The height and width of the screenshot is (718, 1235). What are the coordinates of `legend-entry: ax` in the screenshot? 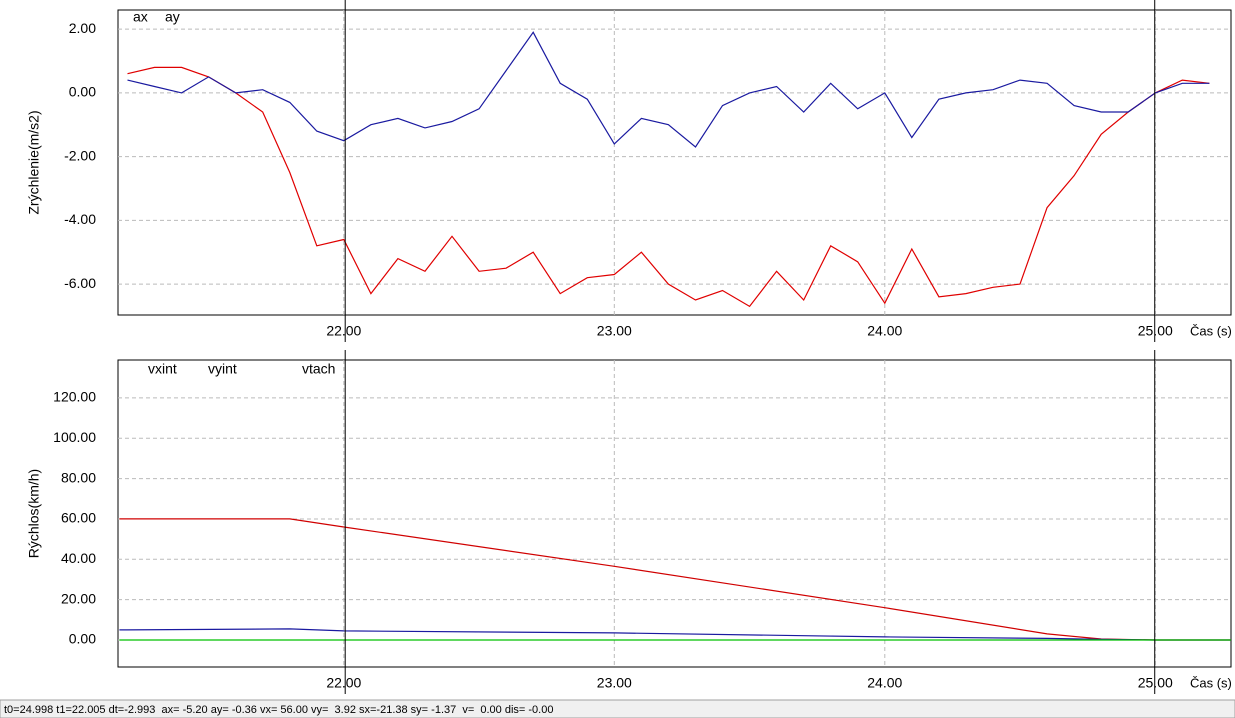 It's located at (140, 17).